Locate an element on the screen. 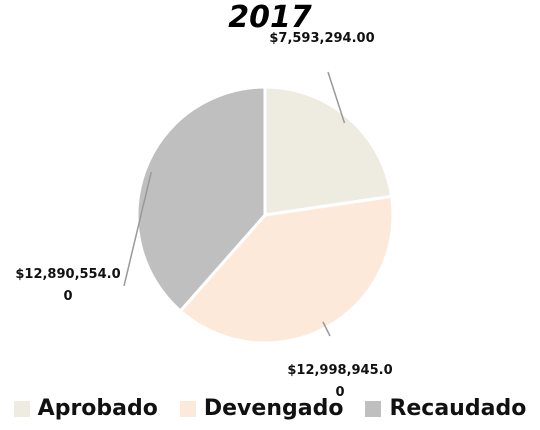  legend: Aprobado Devengado Recaudado is located at coordinates (270, 408).